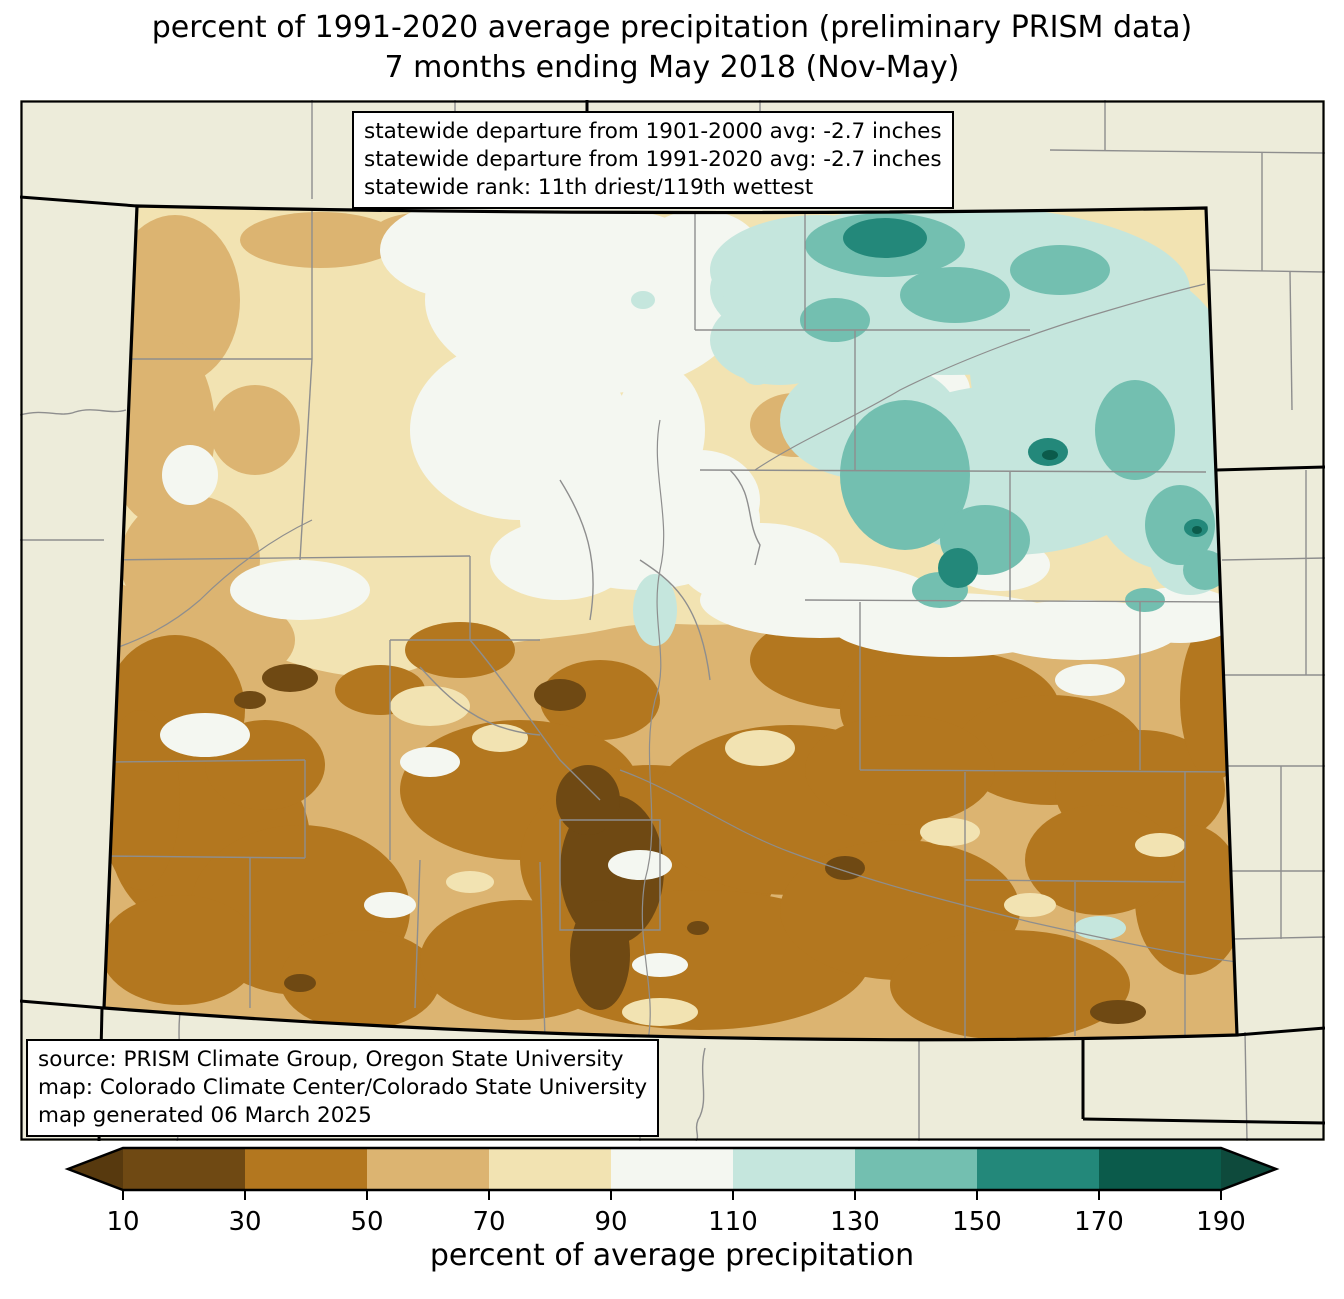 The image size is (1344, 1299). What do you see at coordinates (672, 67) in the screenshot?
I see `title-line-2: 7 months ending May 2018 (Nov-May)` at bounding box center [672, 67].